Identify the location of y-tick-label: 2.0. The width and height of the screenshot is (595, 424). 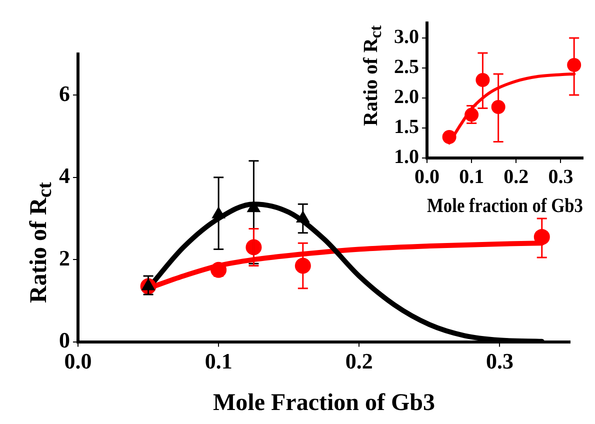
(406, 97).